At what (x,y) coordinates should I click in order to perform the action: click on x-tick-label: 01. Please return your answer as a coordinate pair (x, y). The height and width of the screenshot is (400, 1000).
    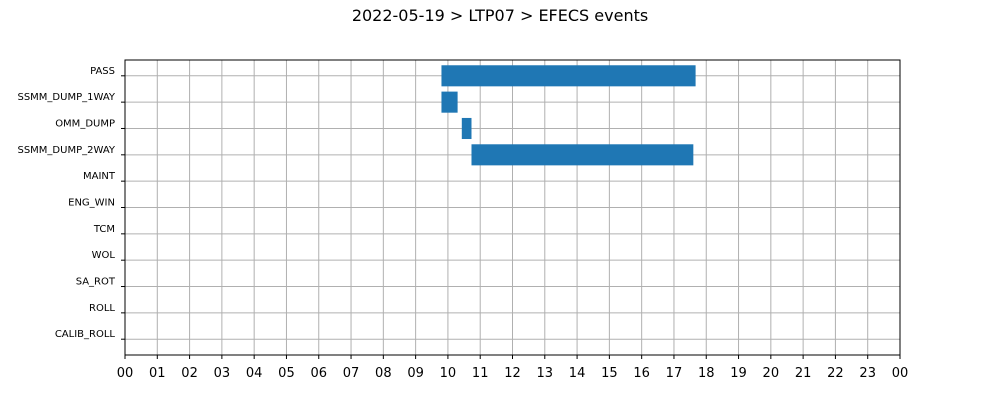
    Looking at the image, I should click on (157, 373).